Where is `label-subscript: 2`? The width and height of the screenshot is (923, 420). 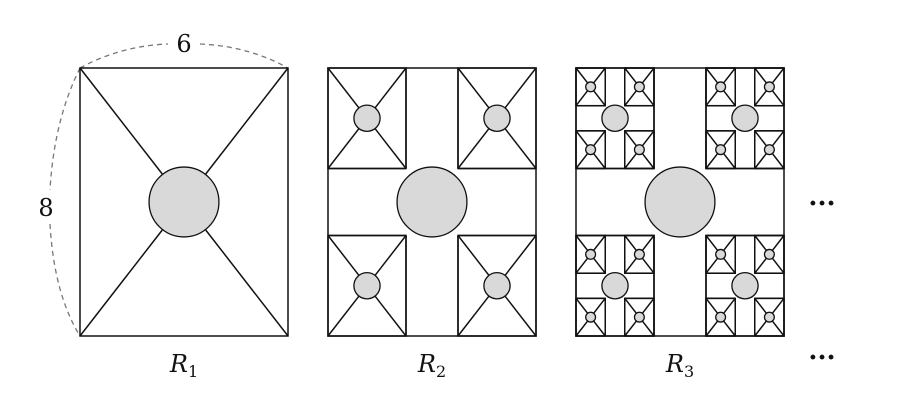
label-subscript: 2 is located at coordinates (441, 371).